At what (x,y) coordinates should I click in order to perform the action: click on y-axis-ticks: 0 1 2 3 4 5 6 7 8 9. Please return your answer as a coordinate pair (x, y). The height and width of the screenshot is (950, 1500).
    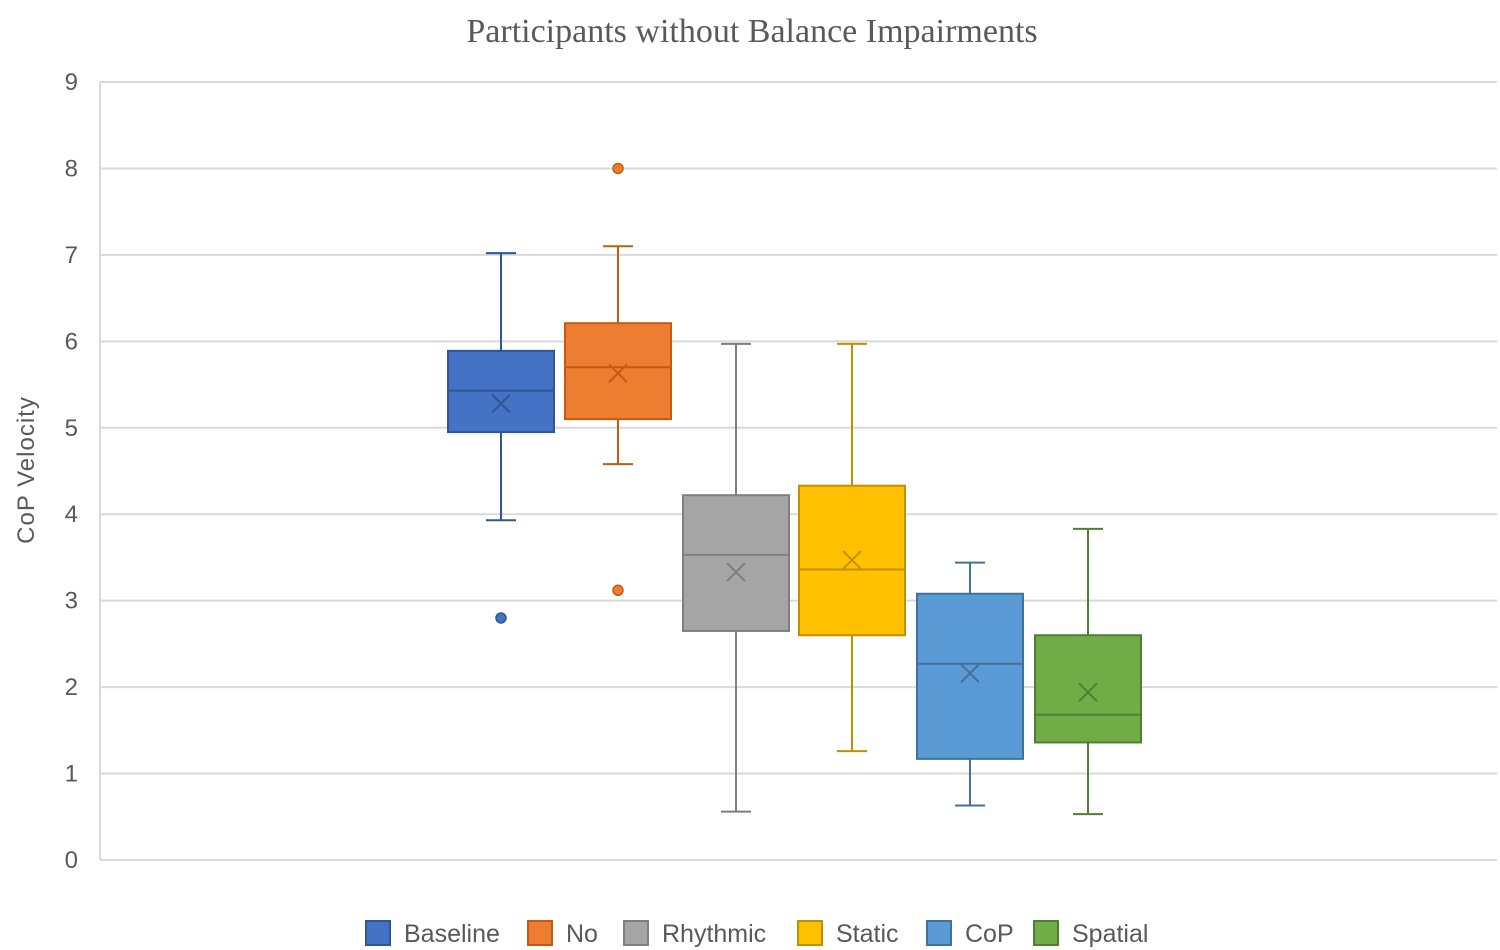
    Looking at the image, I should click on (71, 471).